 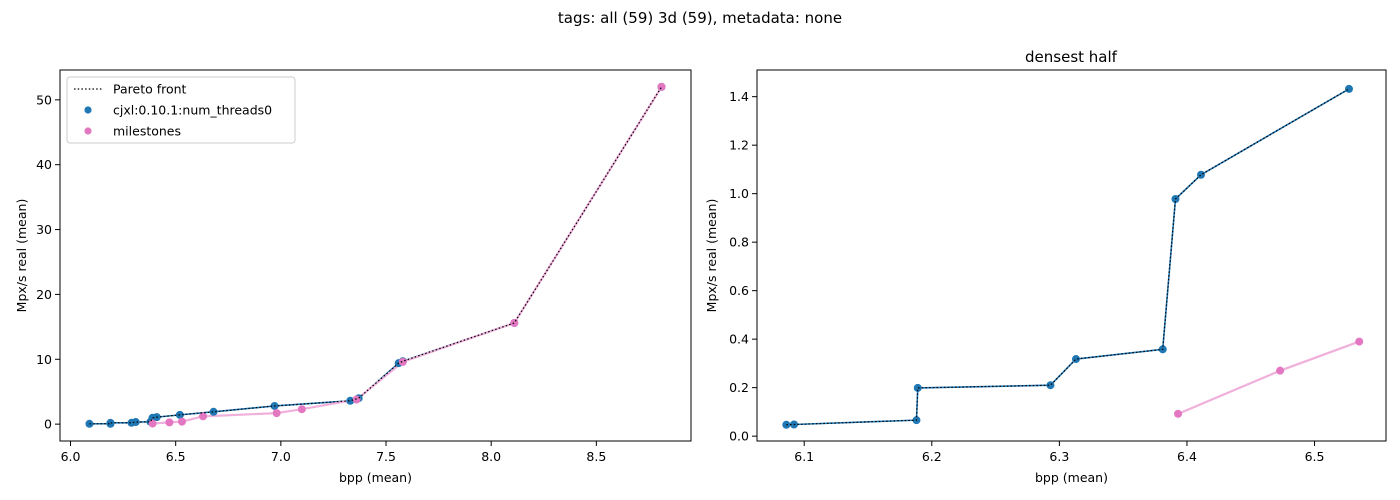 I want to click on left-chart-x-ticks: 6.0 6.5 7.0 7.5 8.0 8.5, so click(x=333, y=452).